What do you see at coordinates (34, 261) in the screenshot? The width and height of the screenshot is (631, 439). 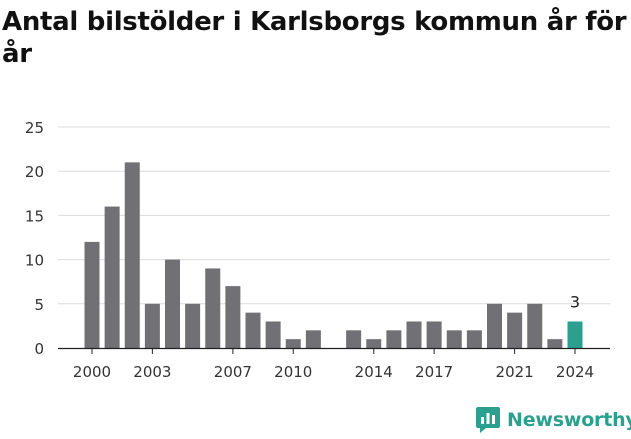 I see `y-tick-label: 10` at bounding box center [34, 261].